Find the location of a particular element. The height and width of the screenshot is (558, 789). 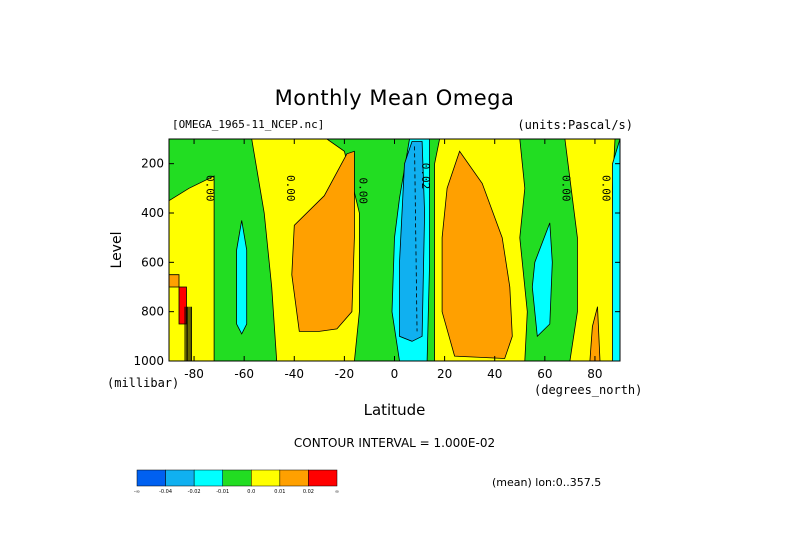

region-blue-equator is located at coordinates (412, 241).